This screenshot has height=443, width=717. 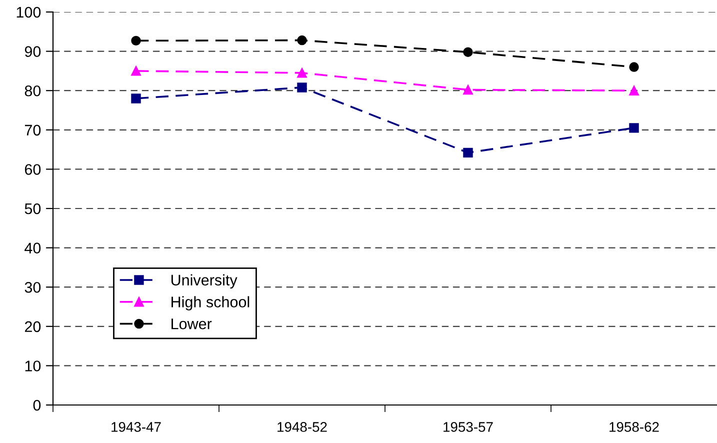 What do you see at coordinates (28, 12) in the screenshot?
I see `y-tick-label: 100` at bounding box center [28, 12].